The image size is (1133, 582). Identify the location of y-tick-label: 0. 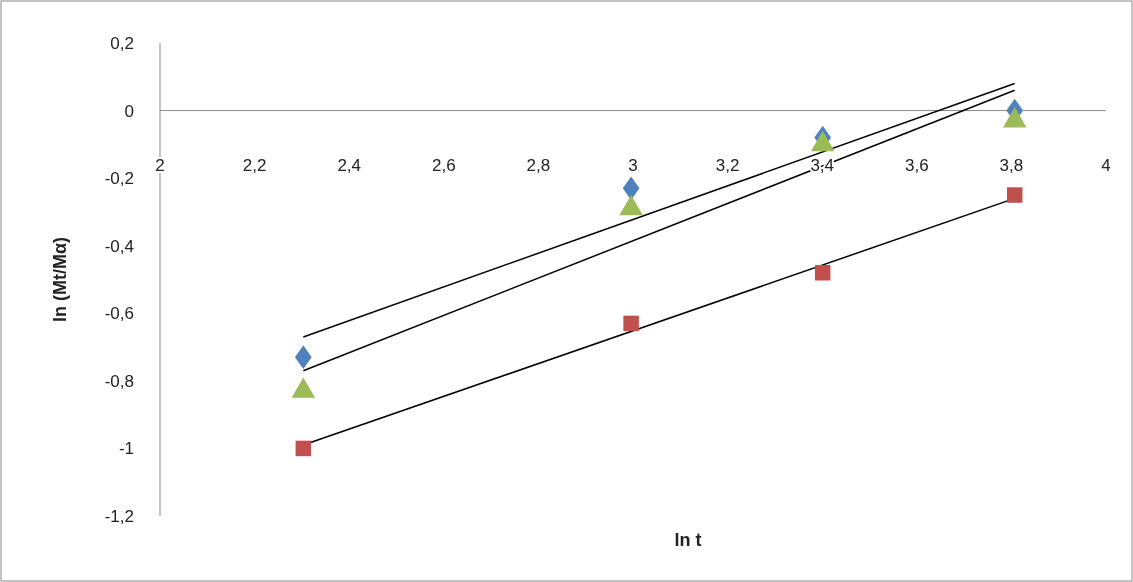
(129, 111).